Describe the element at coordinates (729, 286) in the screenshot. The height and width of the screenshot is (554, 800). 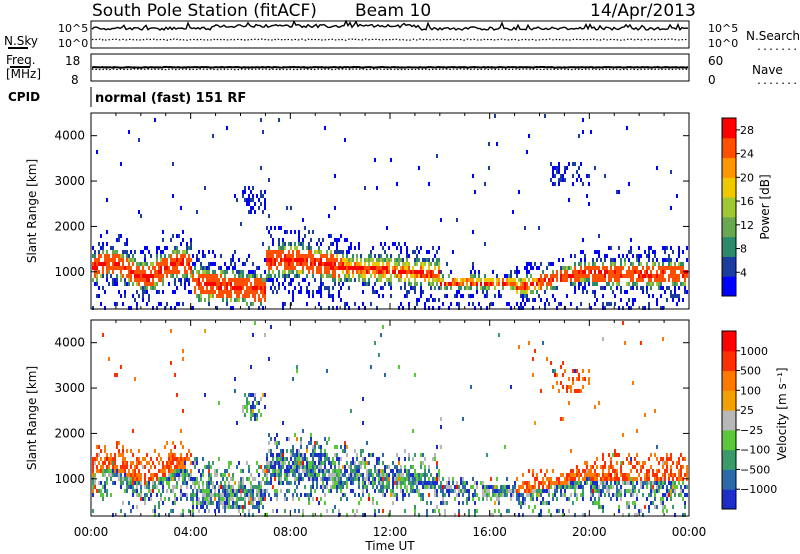
I see `power-colorbar-segment` at that location.